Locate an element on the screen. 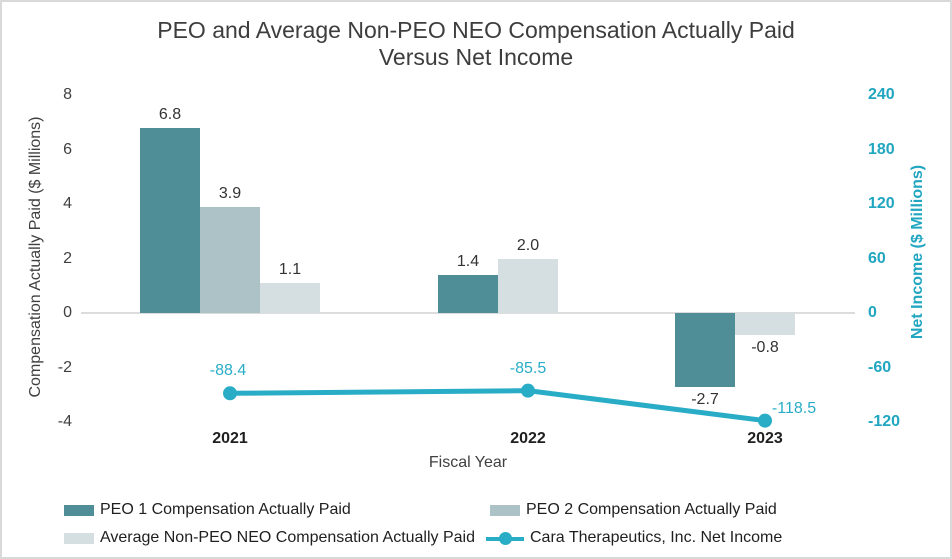 This screenshot has width=952, height=559. chart-title-line2: Versus Net Income is located at coordinates (476, 57).